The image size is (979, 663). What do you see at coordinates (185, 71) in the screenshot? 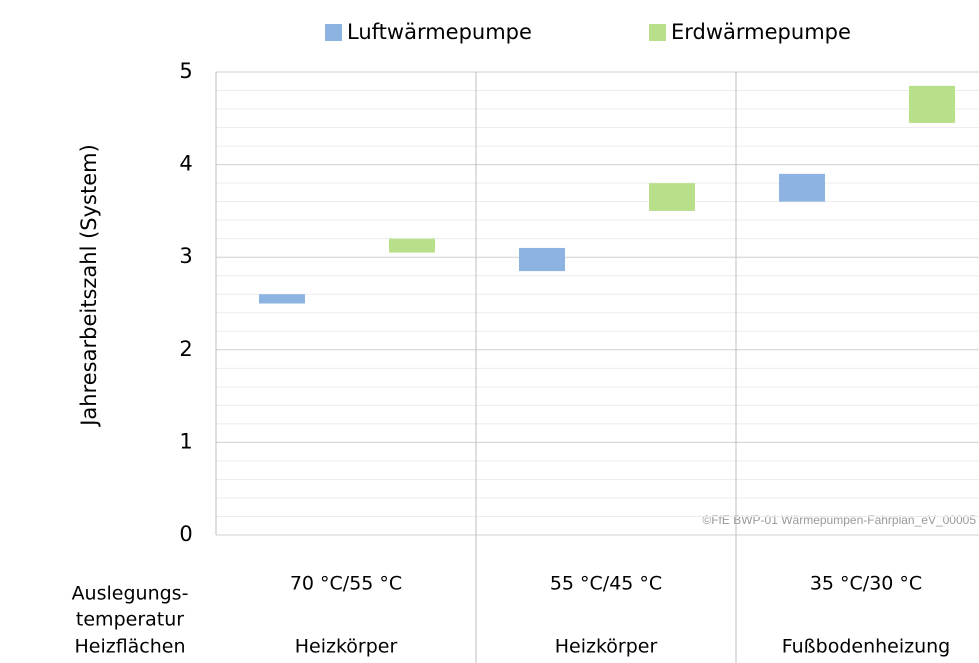
I see `y-tick-label: 5` at bounding box center [185, 71].